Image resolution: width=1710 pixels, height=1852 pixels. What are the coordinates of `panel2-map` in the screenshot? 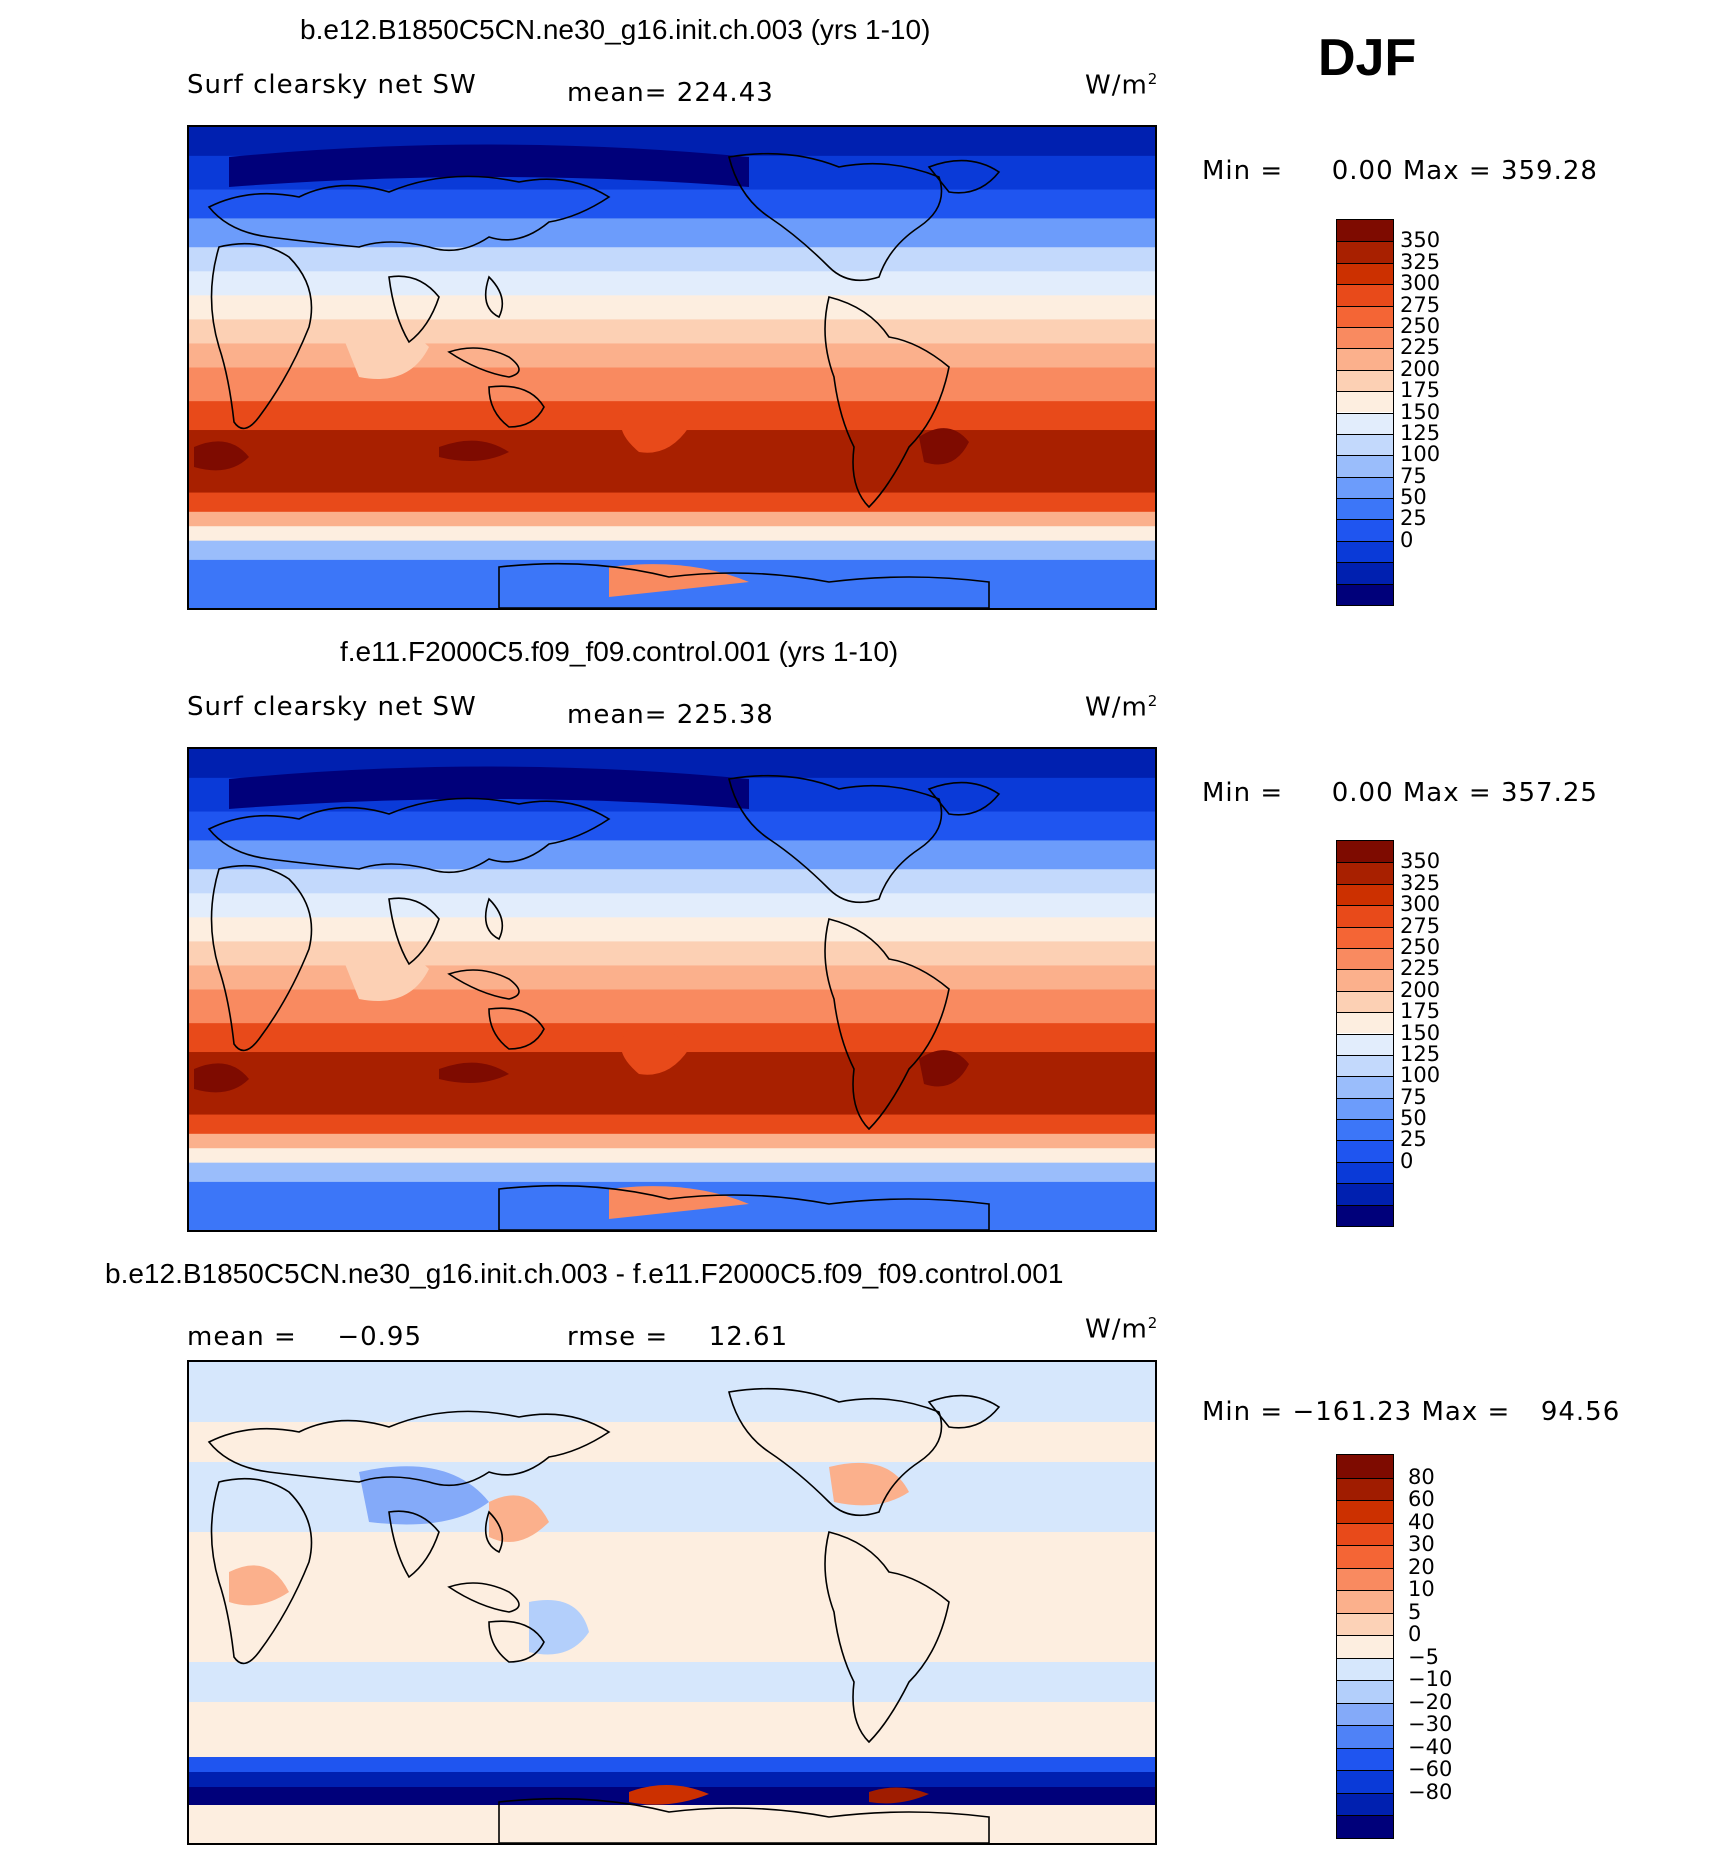 It's located at (672, 989).